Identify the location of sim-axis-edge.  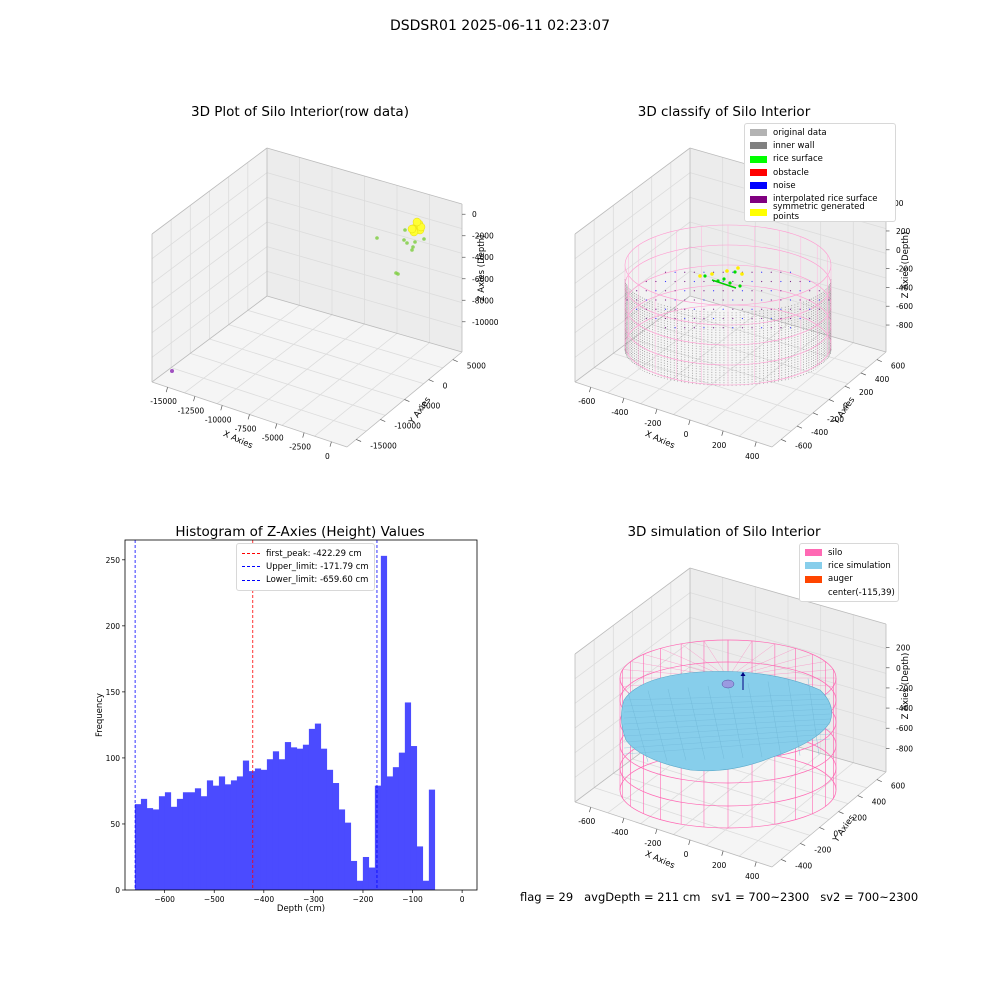
(829, 819).